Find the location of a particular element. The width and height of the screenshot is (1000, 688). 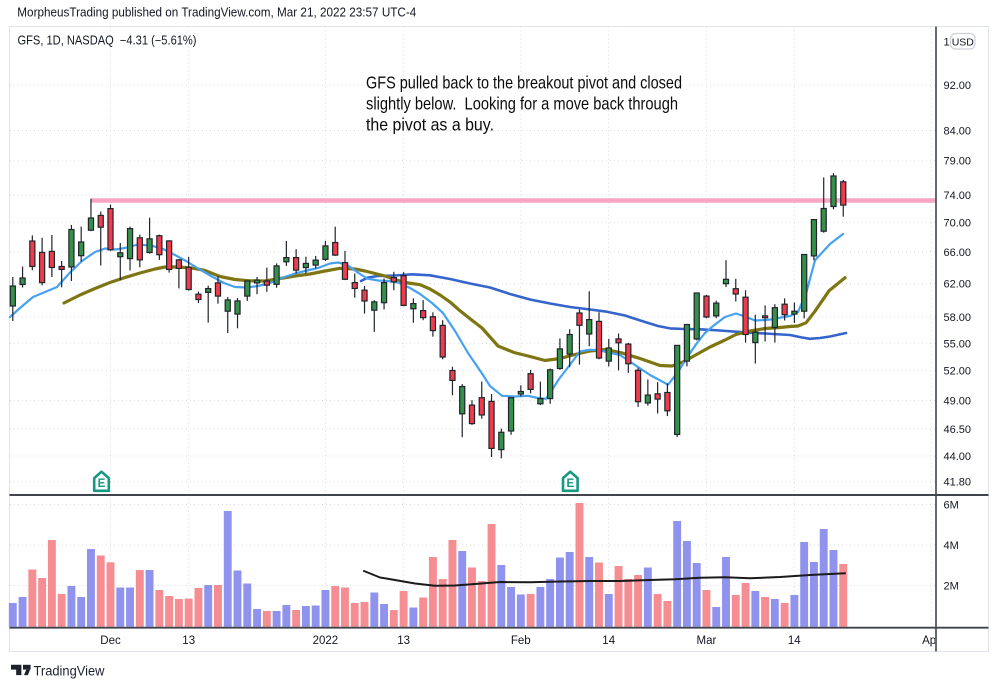

svg-text: TradingView is located at coordinates (70, 672).